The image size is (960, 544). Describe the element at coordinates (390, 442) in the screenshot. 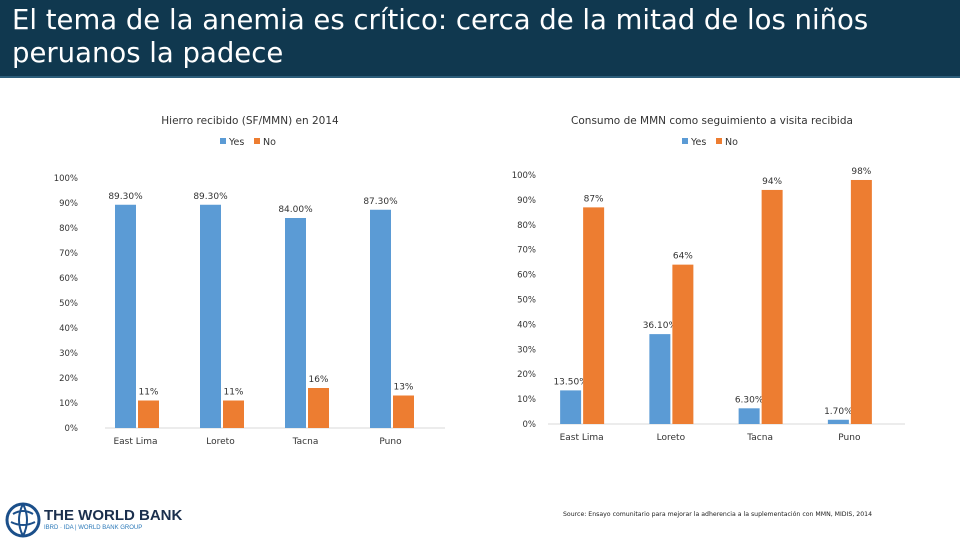

I see `chart1-category-label: Puno` at that location.